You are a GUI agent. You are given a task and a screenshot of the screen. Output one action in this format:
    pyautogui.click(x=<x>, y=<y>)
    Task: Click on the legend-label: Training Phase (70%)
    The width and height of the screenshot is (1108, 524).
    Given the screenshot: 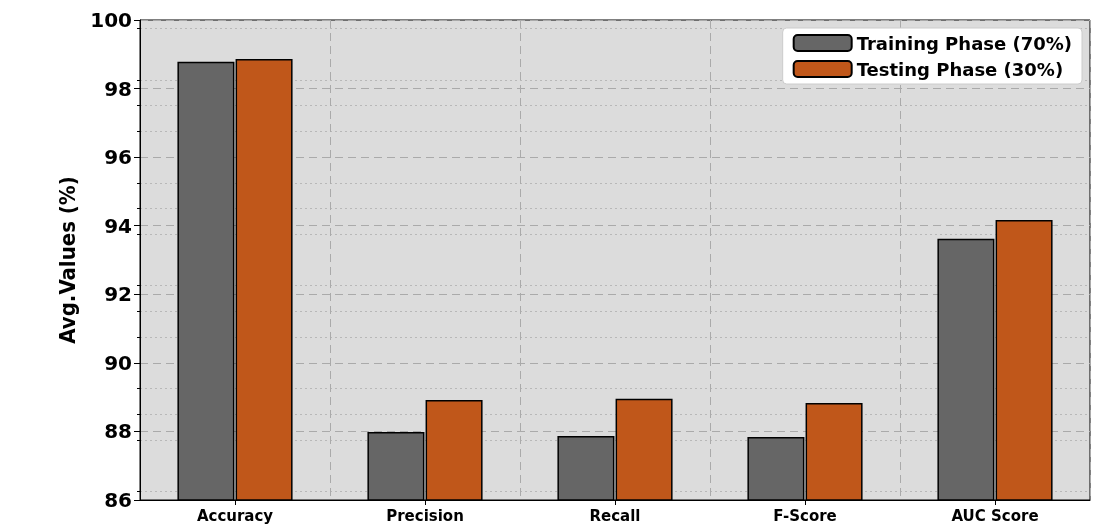 What is the action you would take?
    pyautogui.click(x=964, y=43)
    